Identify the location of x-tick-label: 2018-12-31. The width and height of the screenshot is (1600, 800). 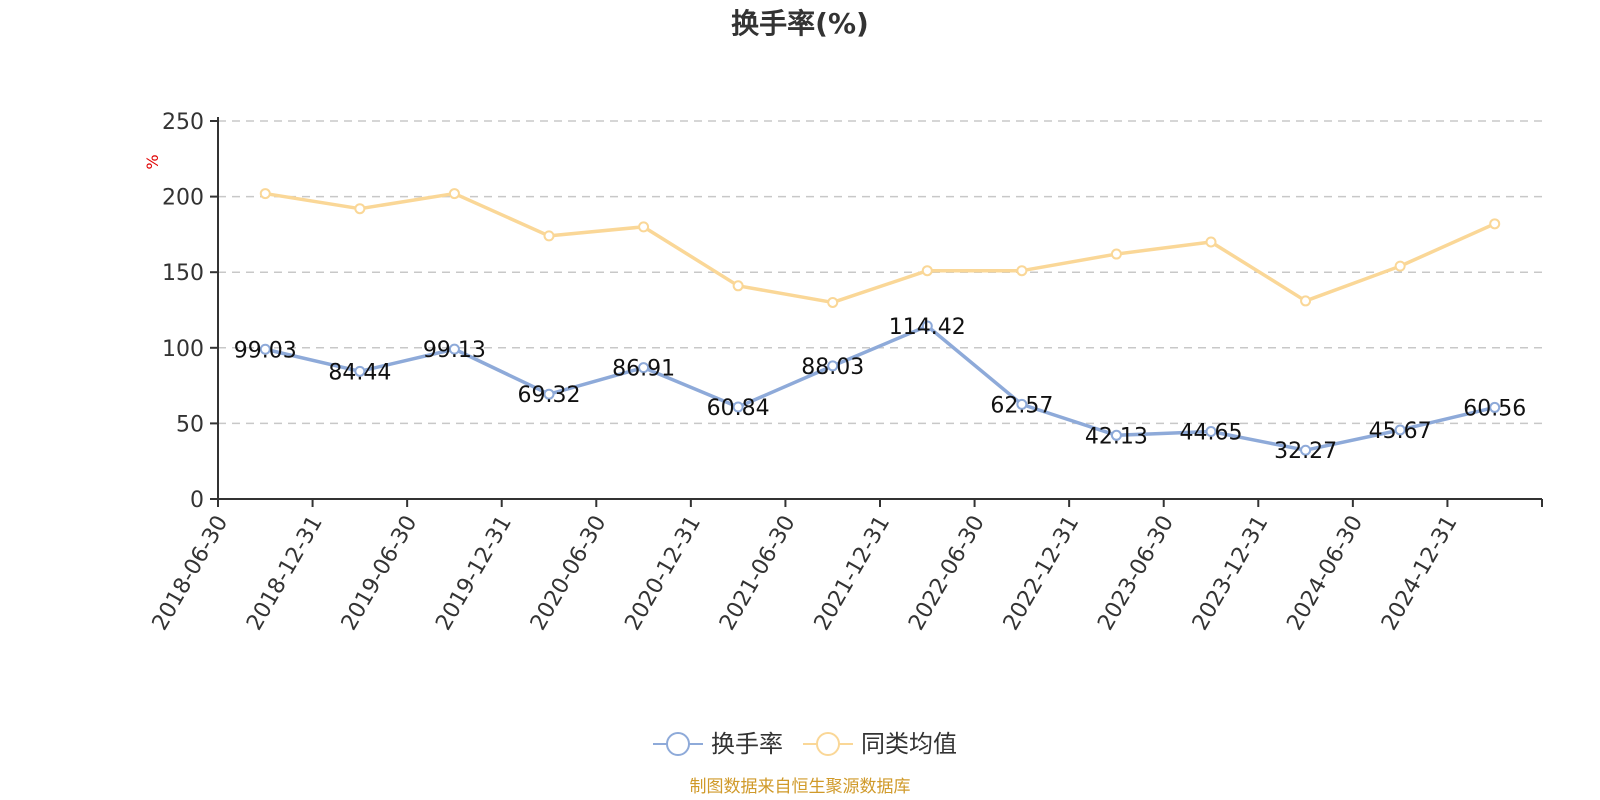
(285, 573).